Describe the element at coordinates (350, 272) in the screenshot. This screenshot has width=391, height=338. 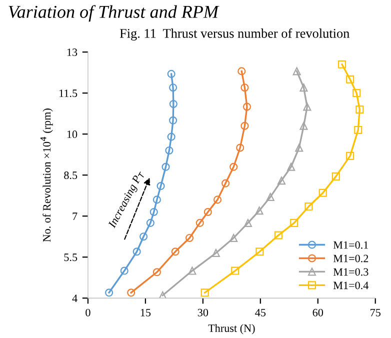
I see `legend-label: M1=0.3` at that location.